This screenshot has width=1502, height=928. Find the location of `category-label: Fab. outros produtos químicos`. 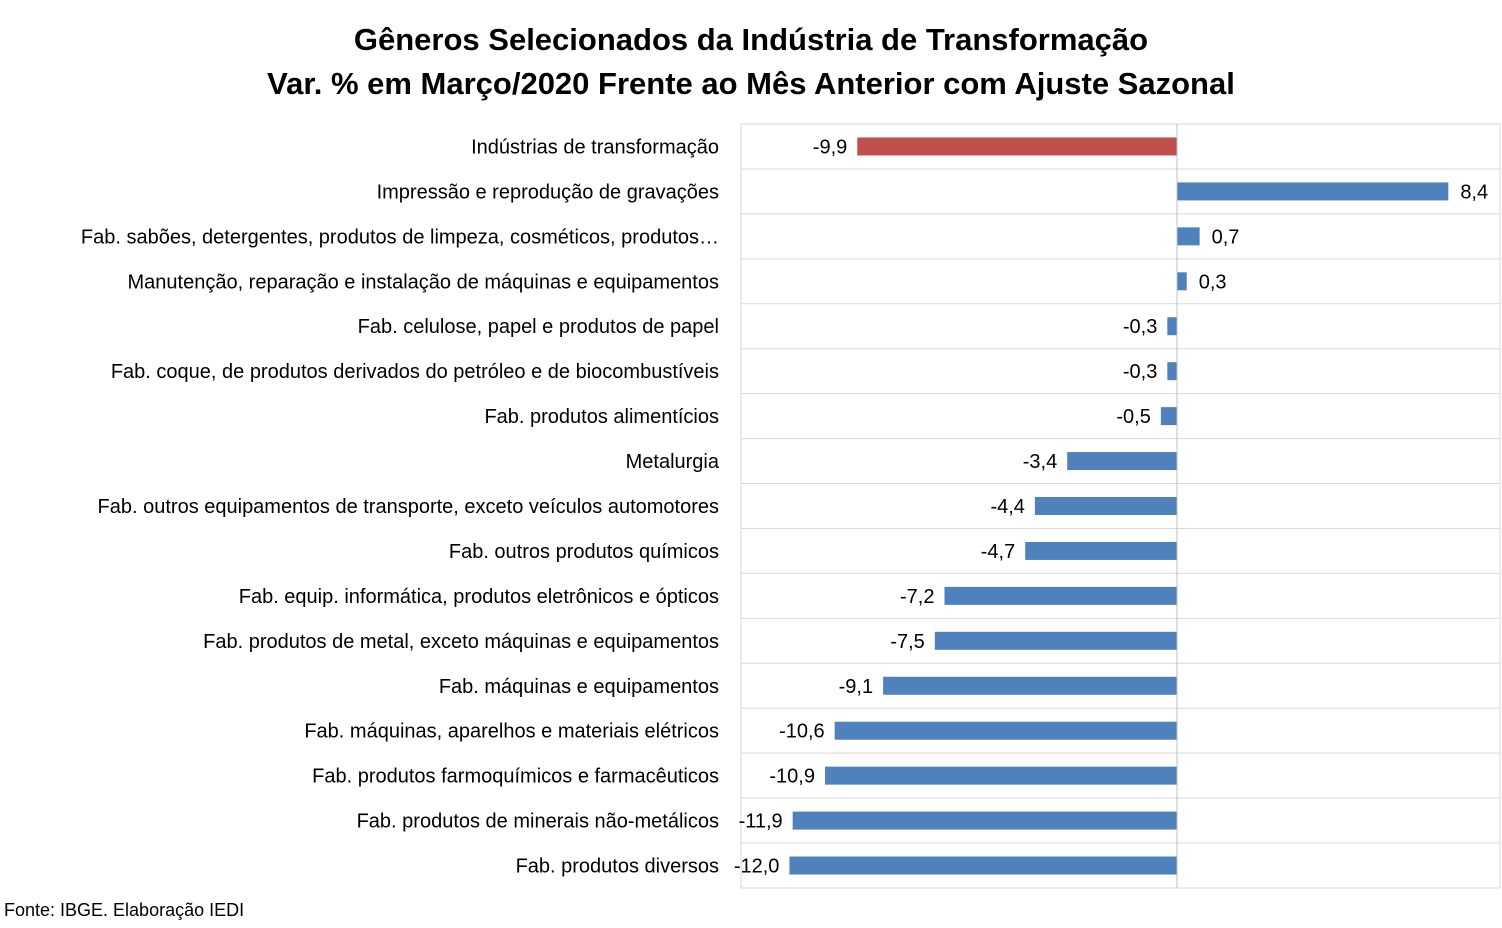

category-label: Fab. outros produtos químicos is located at coordinates (584, 552).